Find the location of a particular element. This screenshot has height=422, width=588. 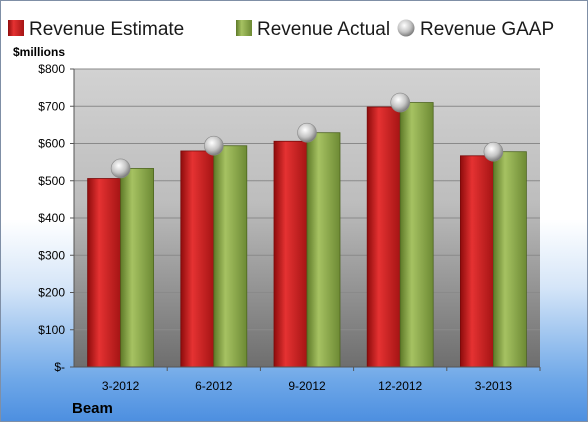

x-axis-ticks: 3-2012 6-2012 9-2012 12-2012 3-2013 is located at coordinates (307, 379).